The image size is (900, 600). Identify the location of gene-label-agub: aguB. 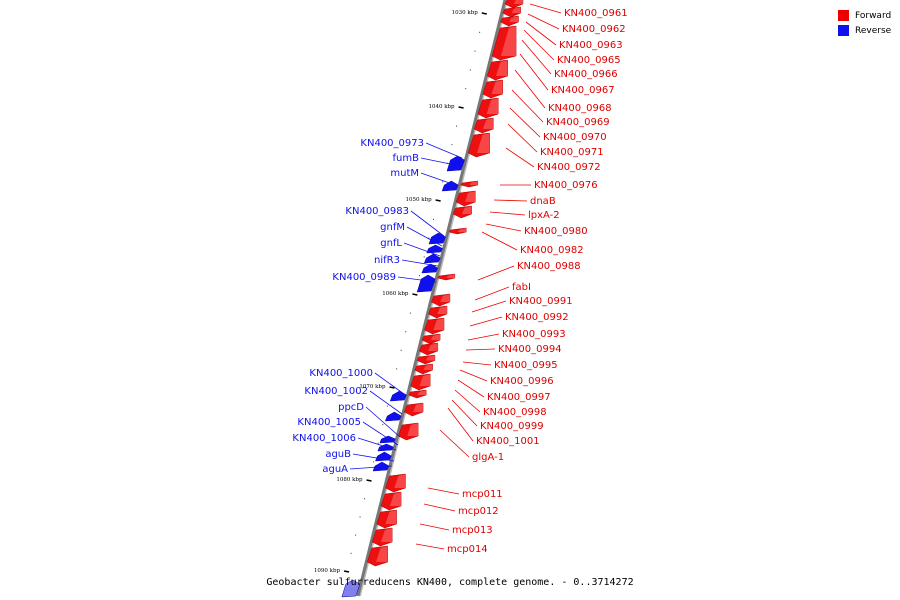
(338, 454).